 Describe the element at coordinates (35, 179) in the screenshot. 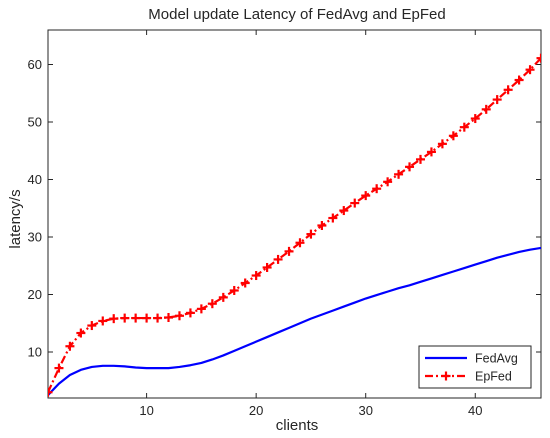

I see `y-tick-label: 40` at that location.